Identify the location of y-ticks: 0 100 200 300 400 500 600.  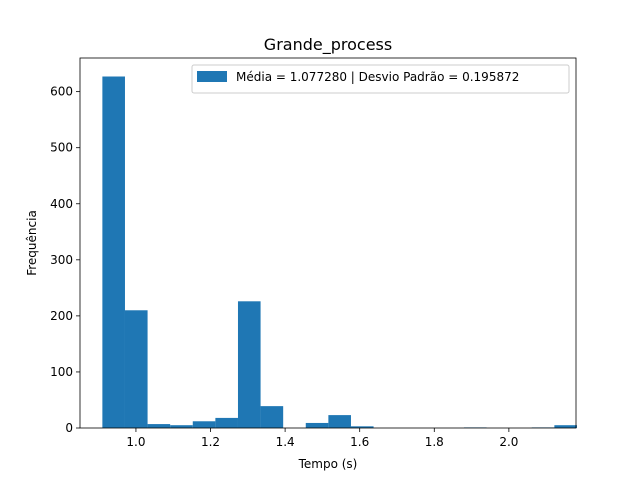
(65, 260).